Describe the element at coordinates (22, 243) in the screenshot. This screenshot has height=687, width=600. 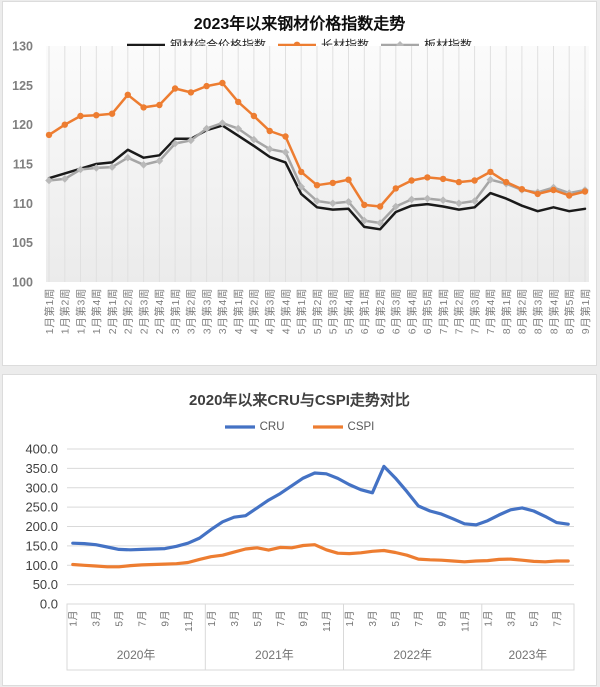
I see `y-tick-label: 105` at that location.